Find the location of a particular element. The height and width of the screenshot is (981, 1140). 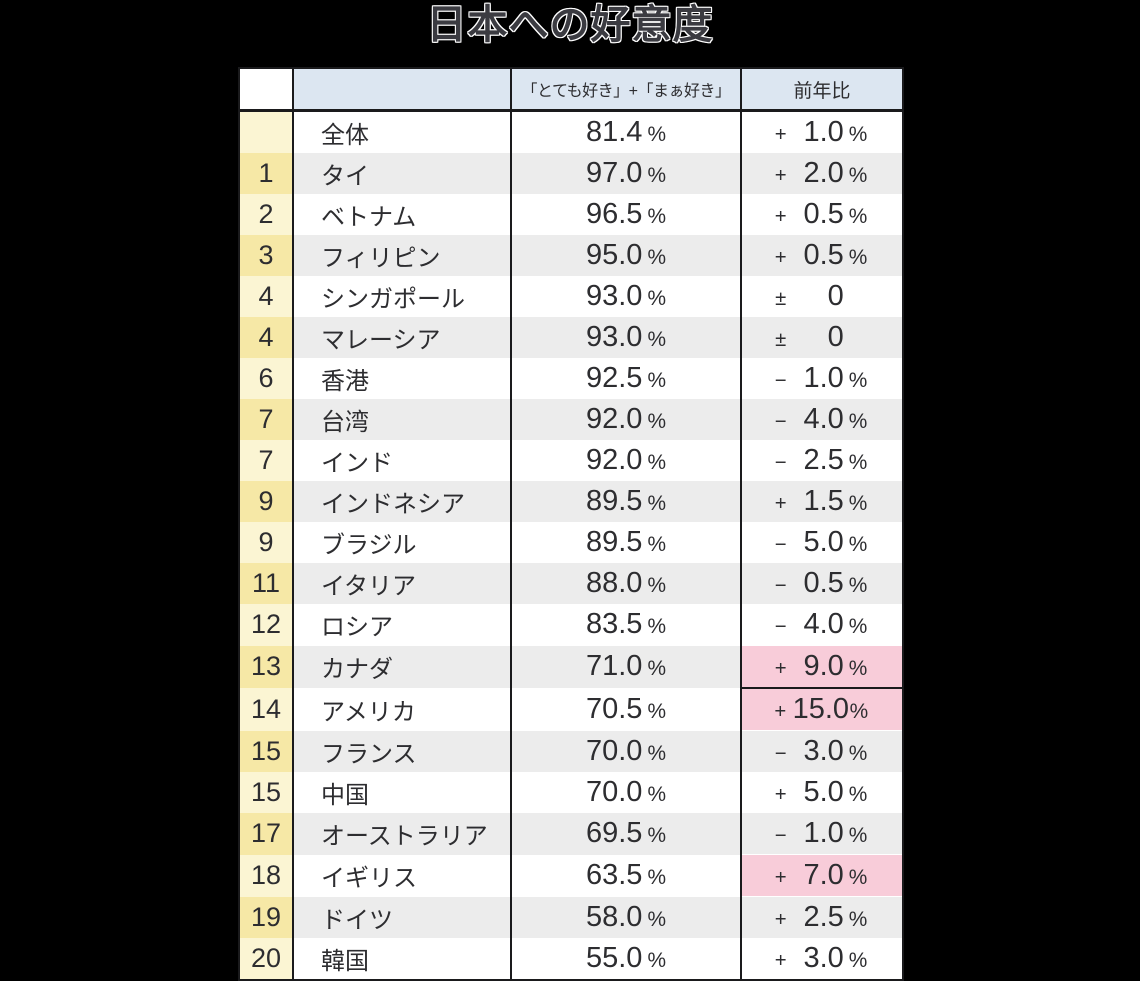

rank-cell: 15 is located at coordinates (266, 792).